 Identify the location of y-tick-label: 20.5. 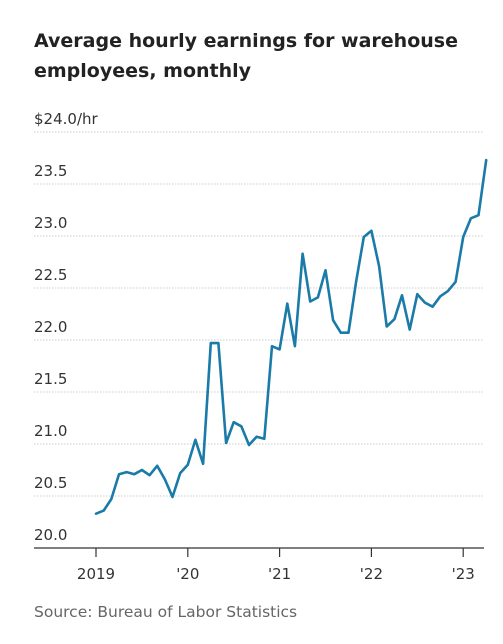
(50, 483).